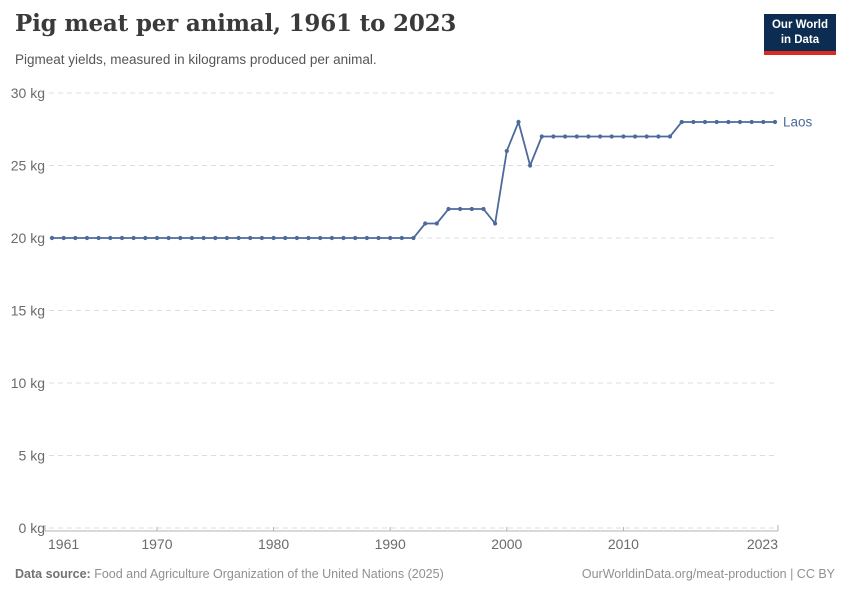 The height and width of the screenshot is (600, 850). What do you see at coordinates (63, 544) in the screenshot?
I see `x-axis-tick-label: 1961` at bounding box center [63, 544].